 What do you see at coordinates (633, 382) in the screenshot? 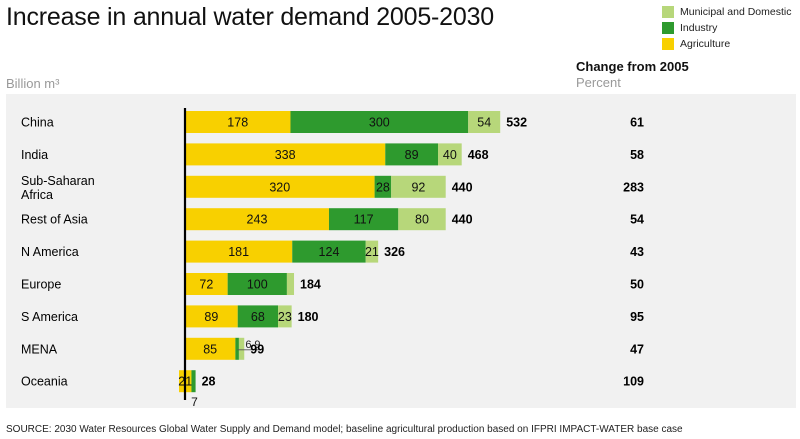
I see `change-percent-oceania: 109` at bounding box center [633, 382].